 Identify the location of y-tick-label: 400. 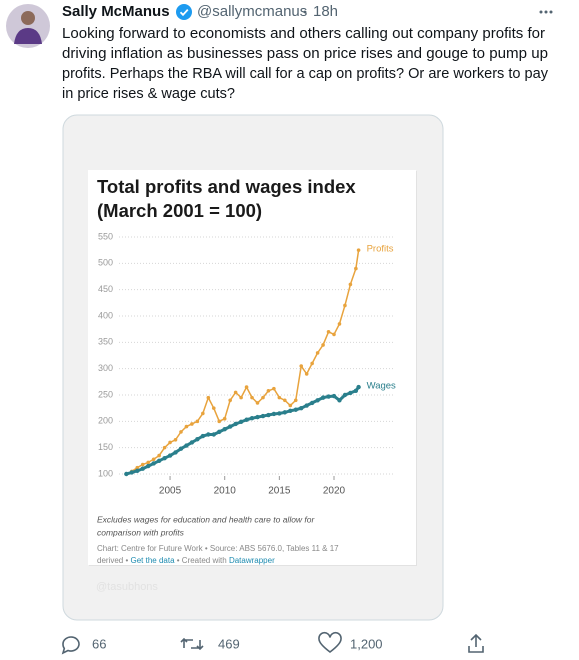
(105, 315).